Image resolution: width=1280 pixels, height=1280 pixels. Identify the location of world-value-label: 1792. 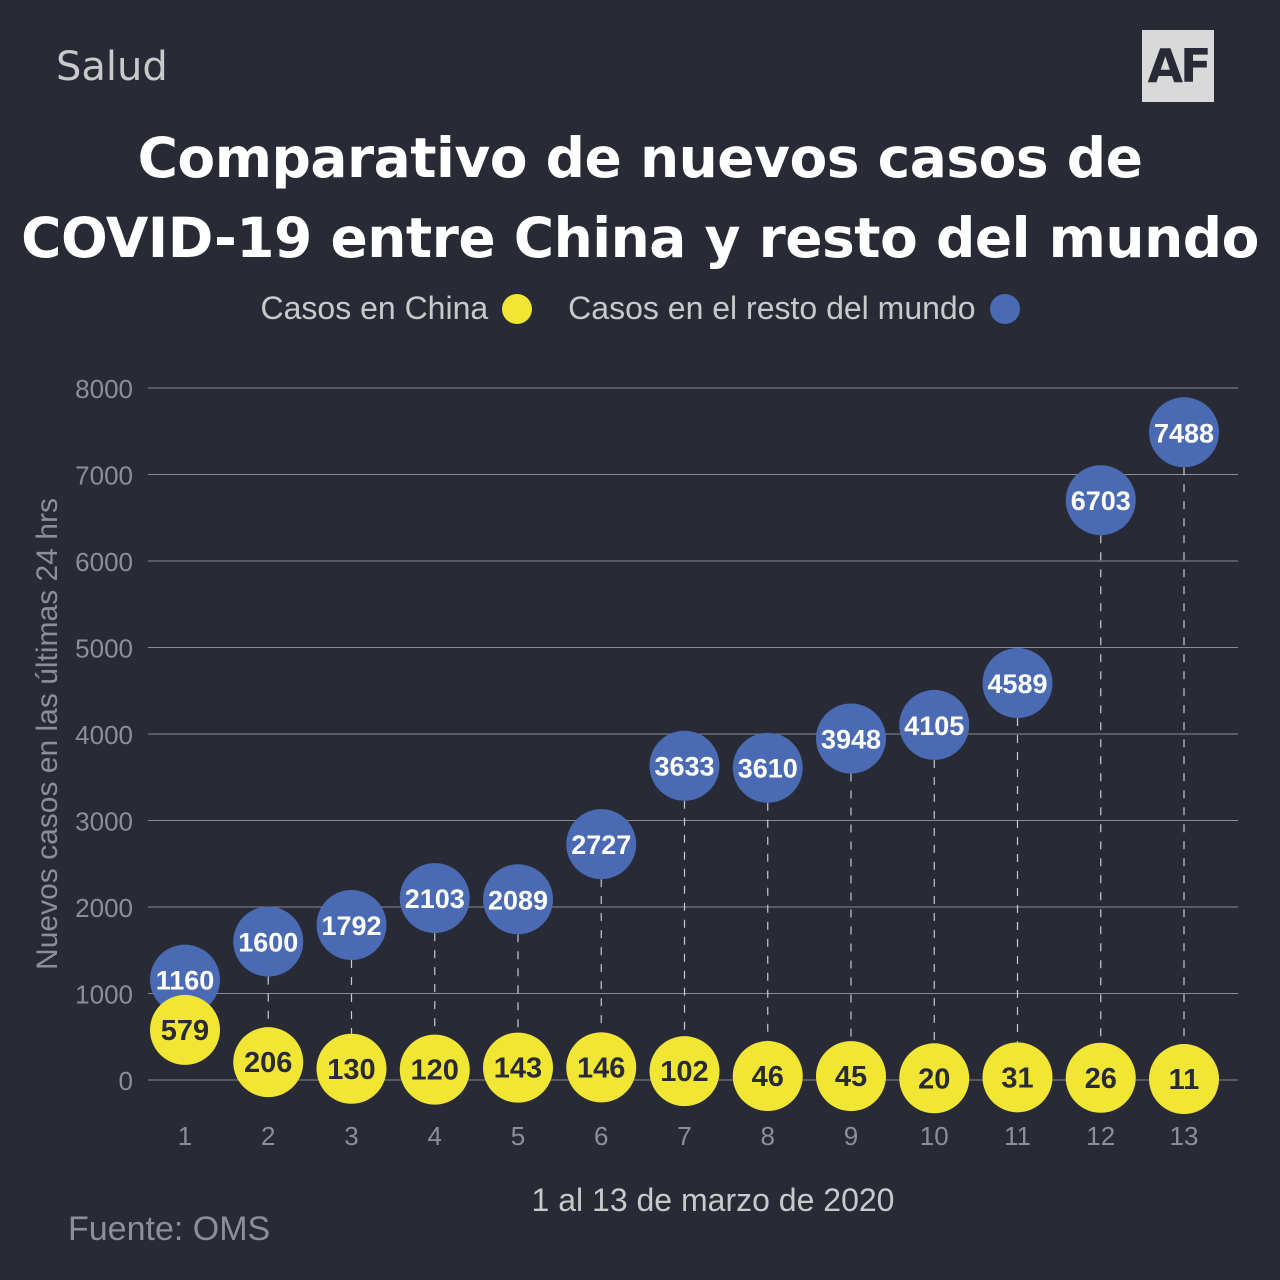
(351, 926).